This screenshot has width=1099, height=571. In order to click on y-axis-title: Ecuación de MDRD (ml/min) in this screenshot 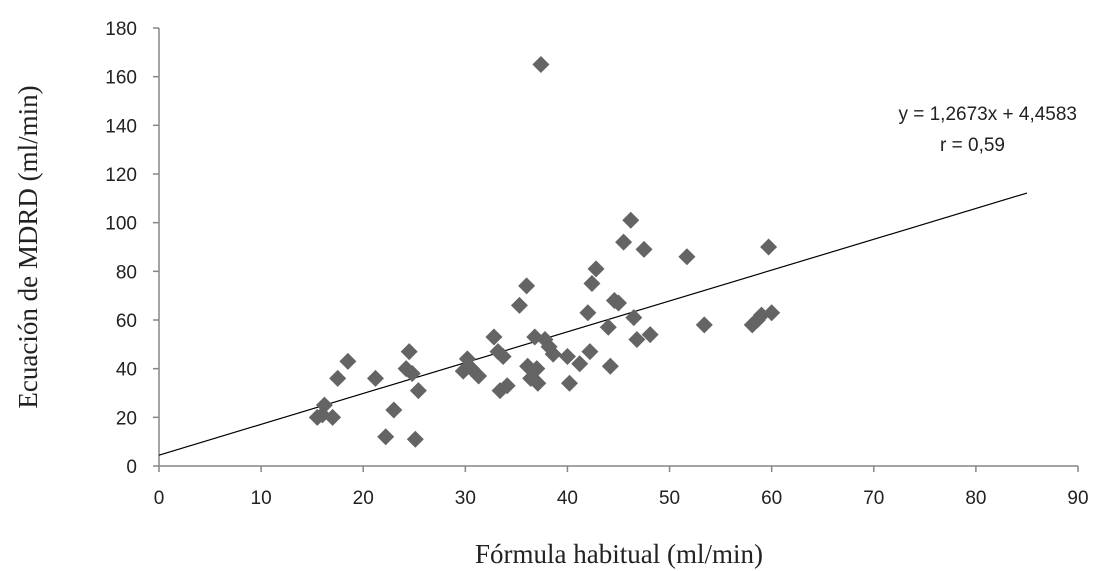, I will do `click(28, 246)`.